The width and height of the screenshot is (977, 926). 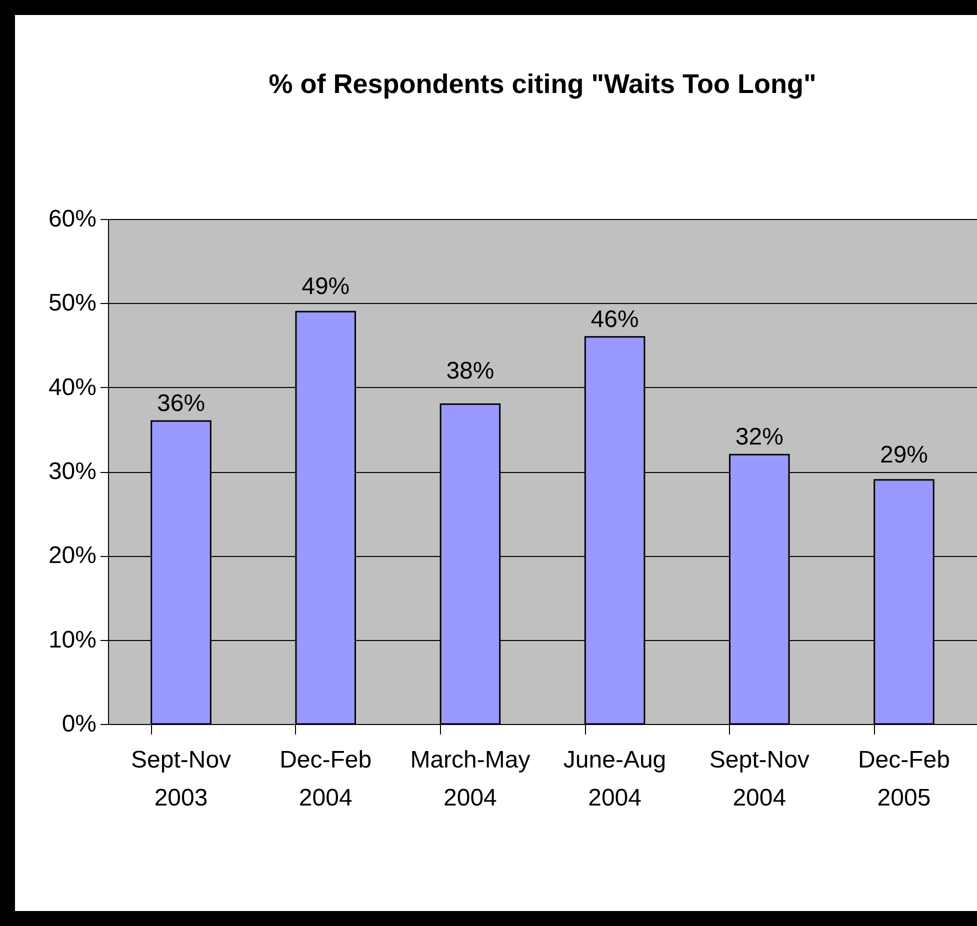 I want to click on y-tick-label: 50%, so click(x=72, y=303).